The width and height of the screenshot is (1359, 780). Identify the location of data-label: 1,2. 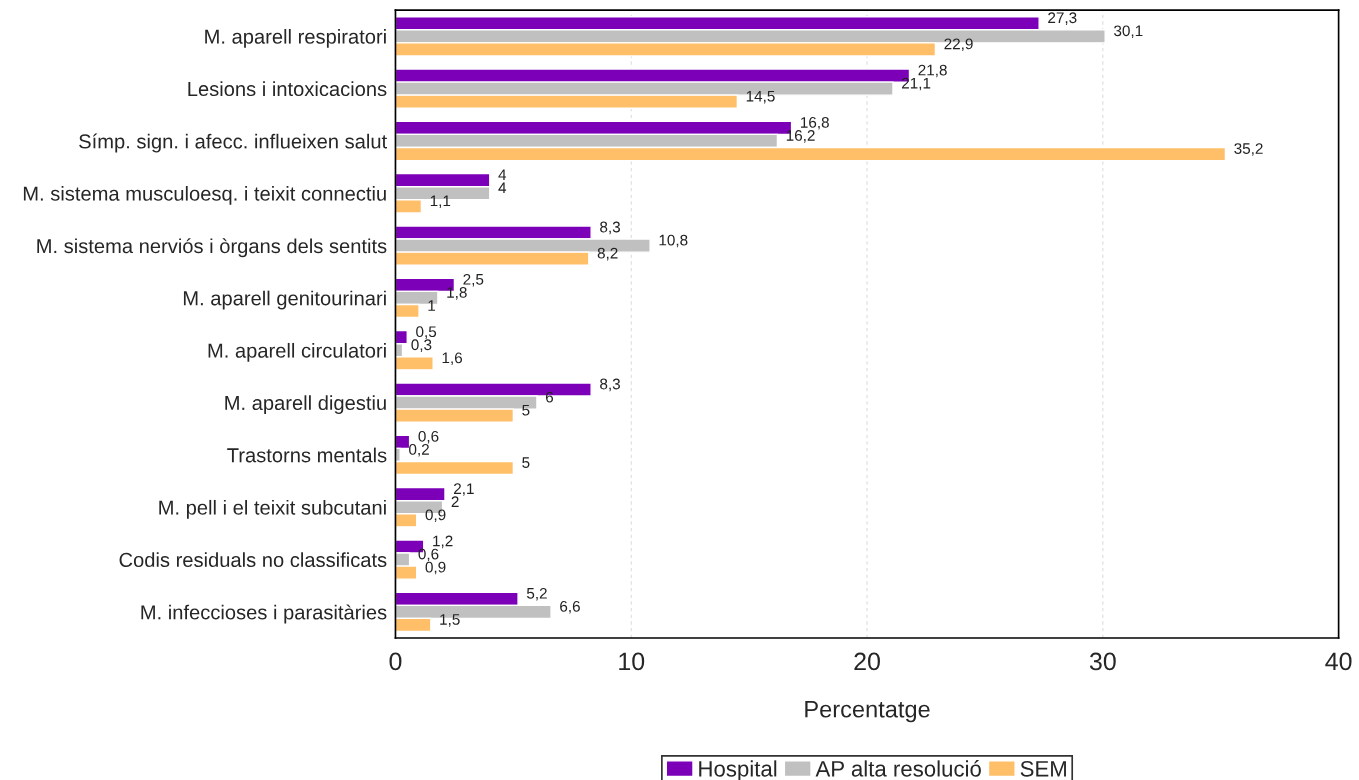
(443, 542).